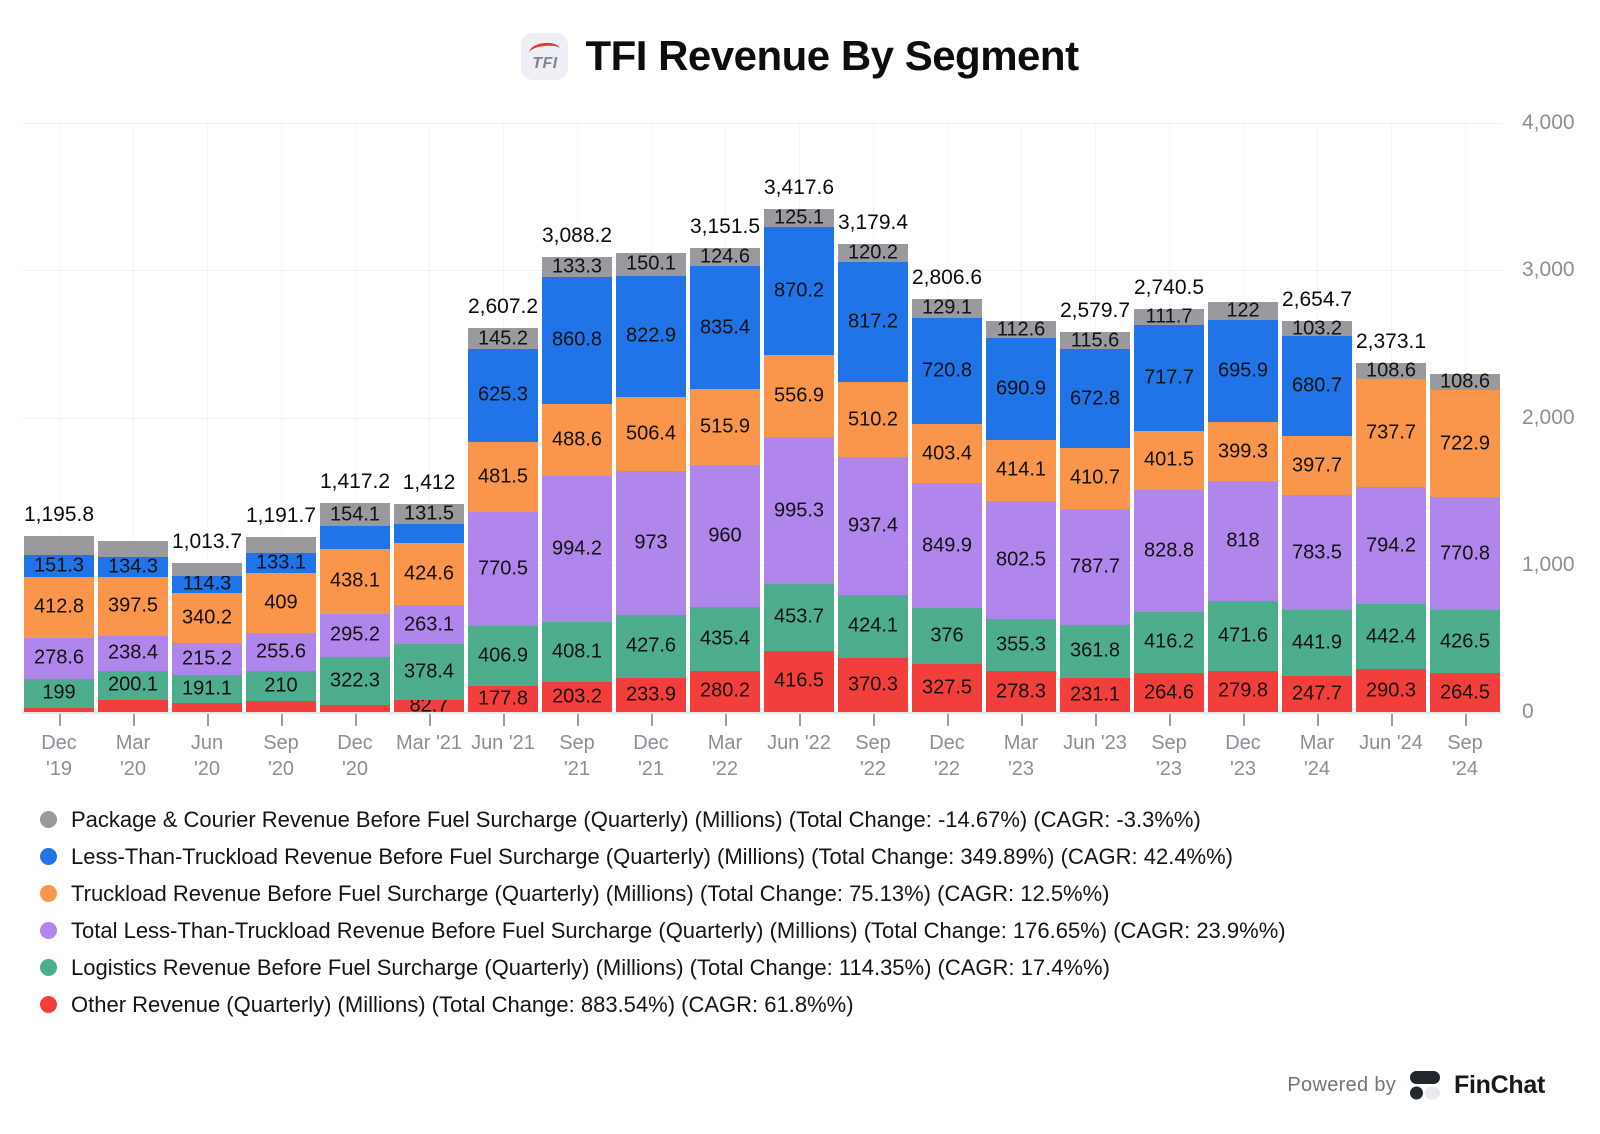  What do you see at coordinates (725, 536) in the screenshot?
I see `bar-segment-total_ltl: 960` at bounding box center [725, 536].